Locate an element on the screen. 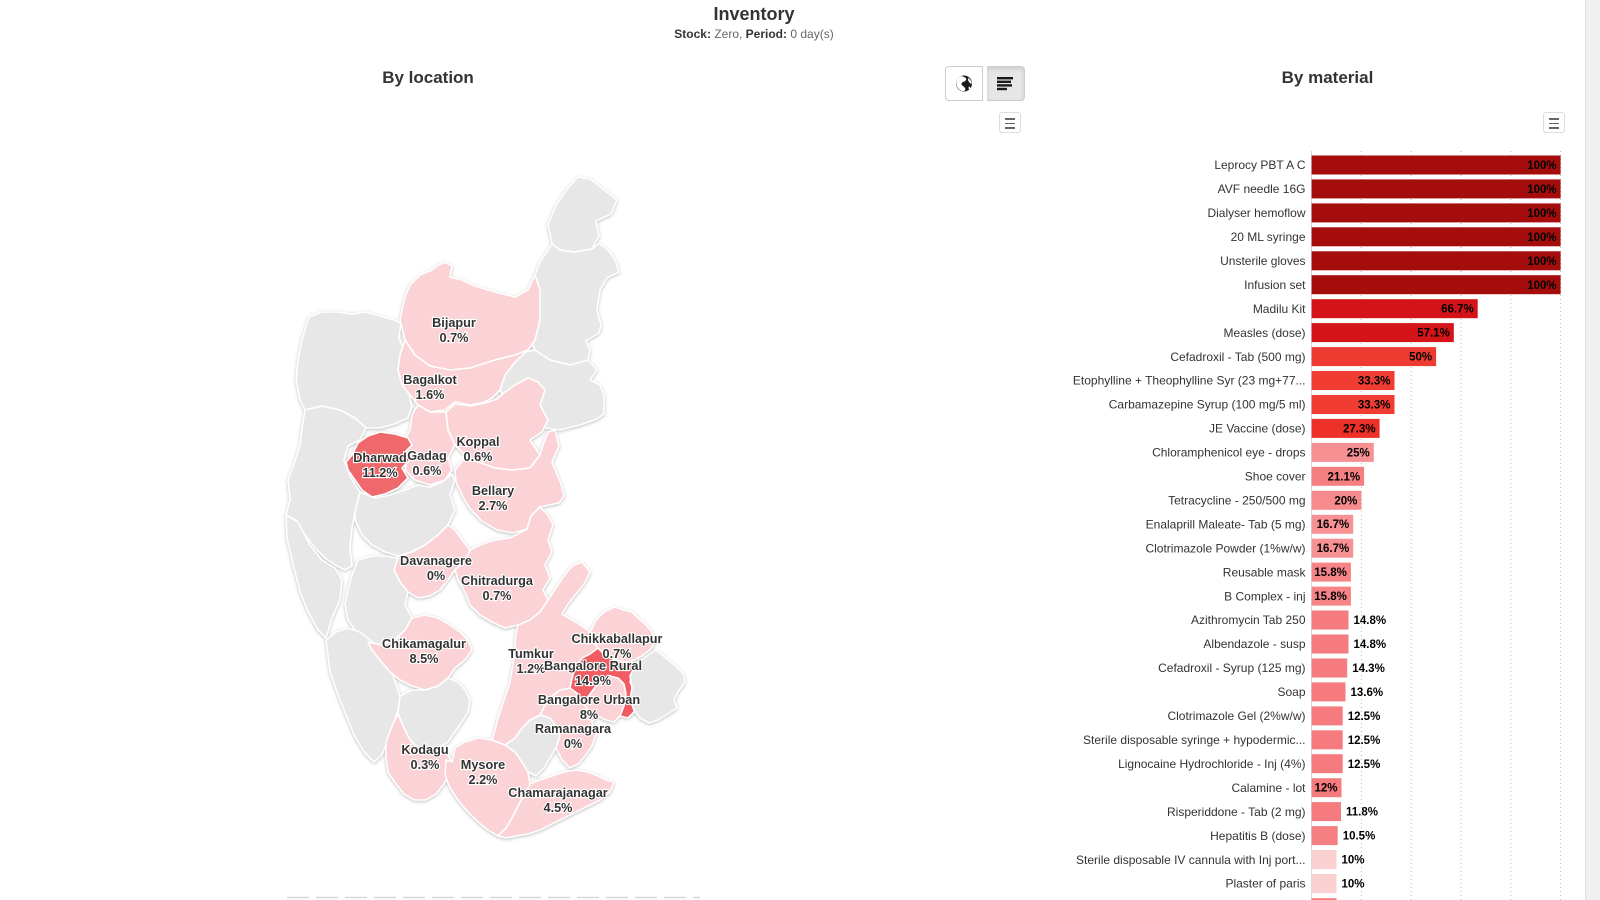 The image size is (1600, 900). svg-text: Leprocy PBT A C is located at coordinates (1259, 165).